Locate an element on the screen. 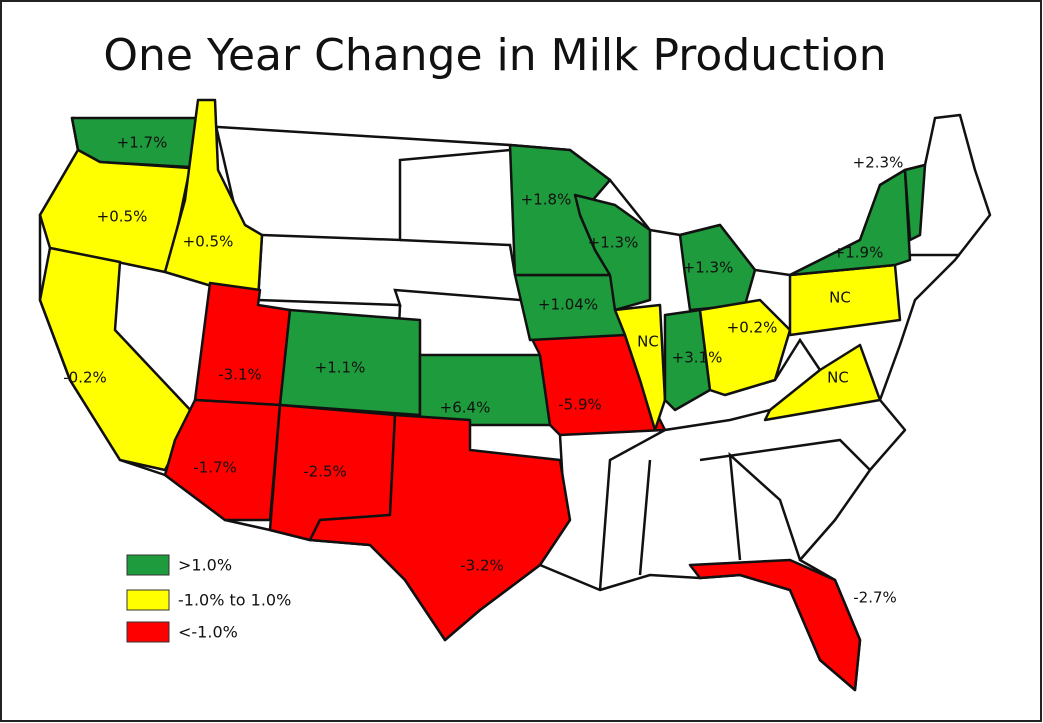  state-label: +1.1% is located at coordinates (340, 368).